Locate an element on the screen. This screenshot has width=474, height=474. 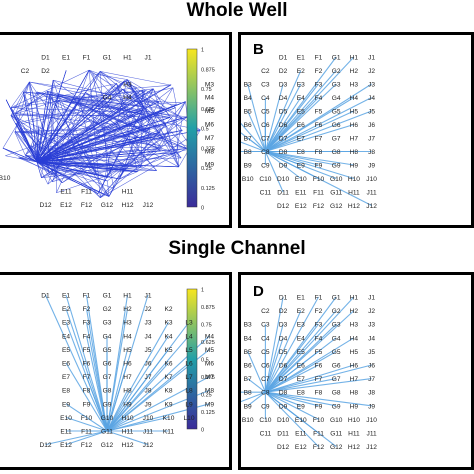
electrode-label: C8 is located at coordinates (265, 152).